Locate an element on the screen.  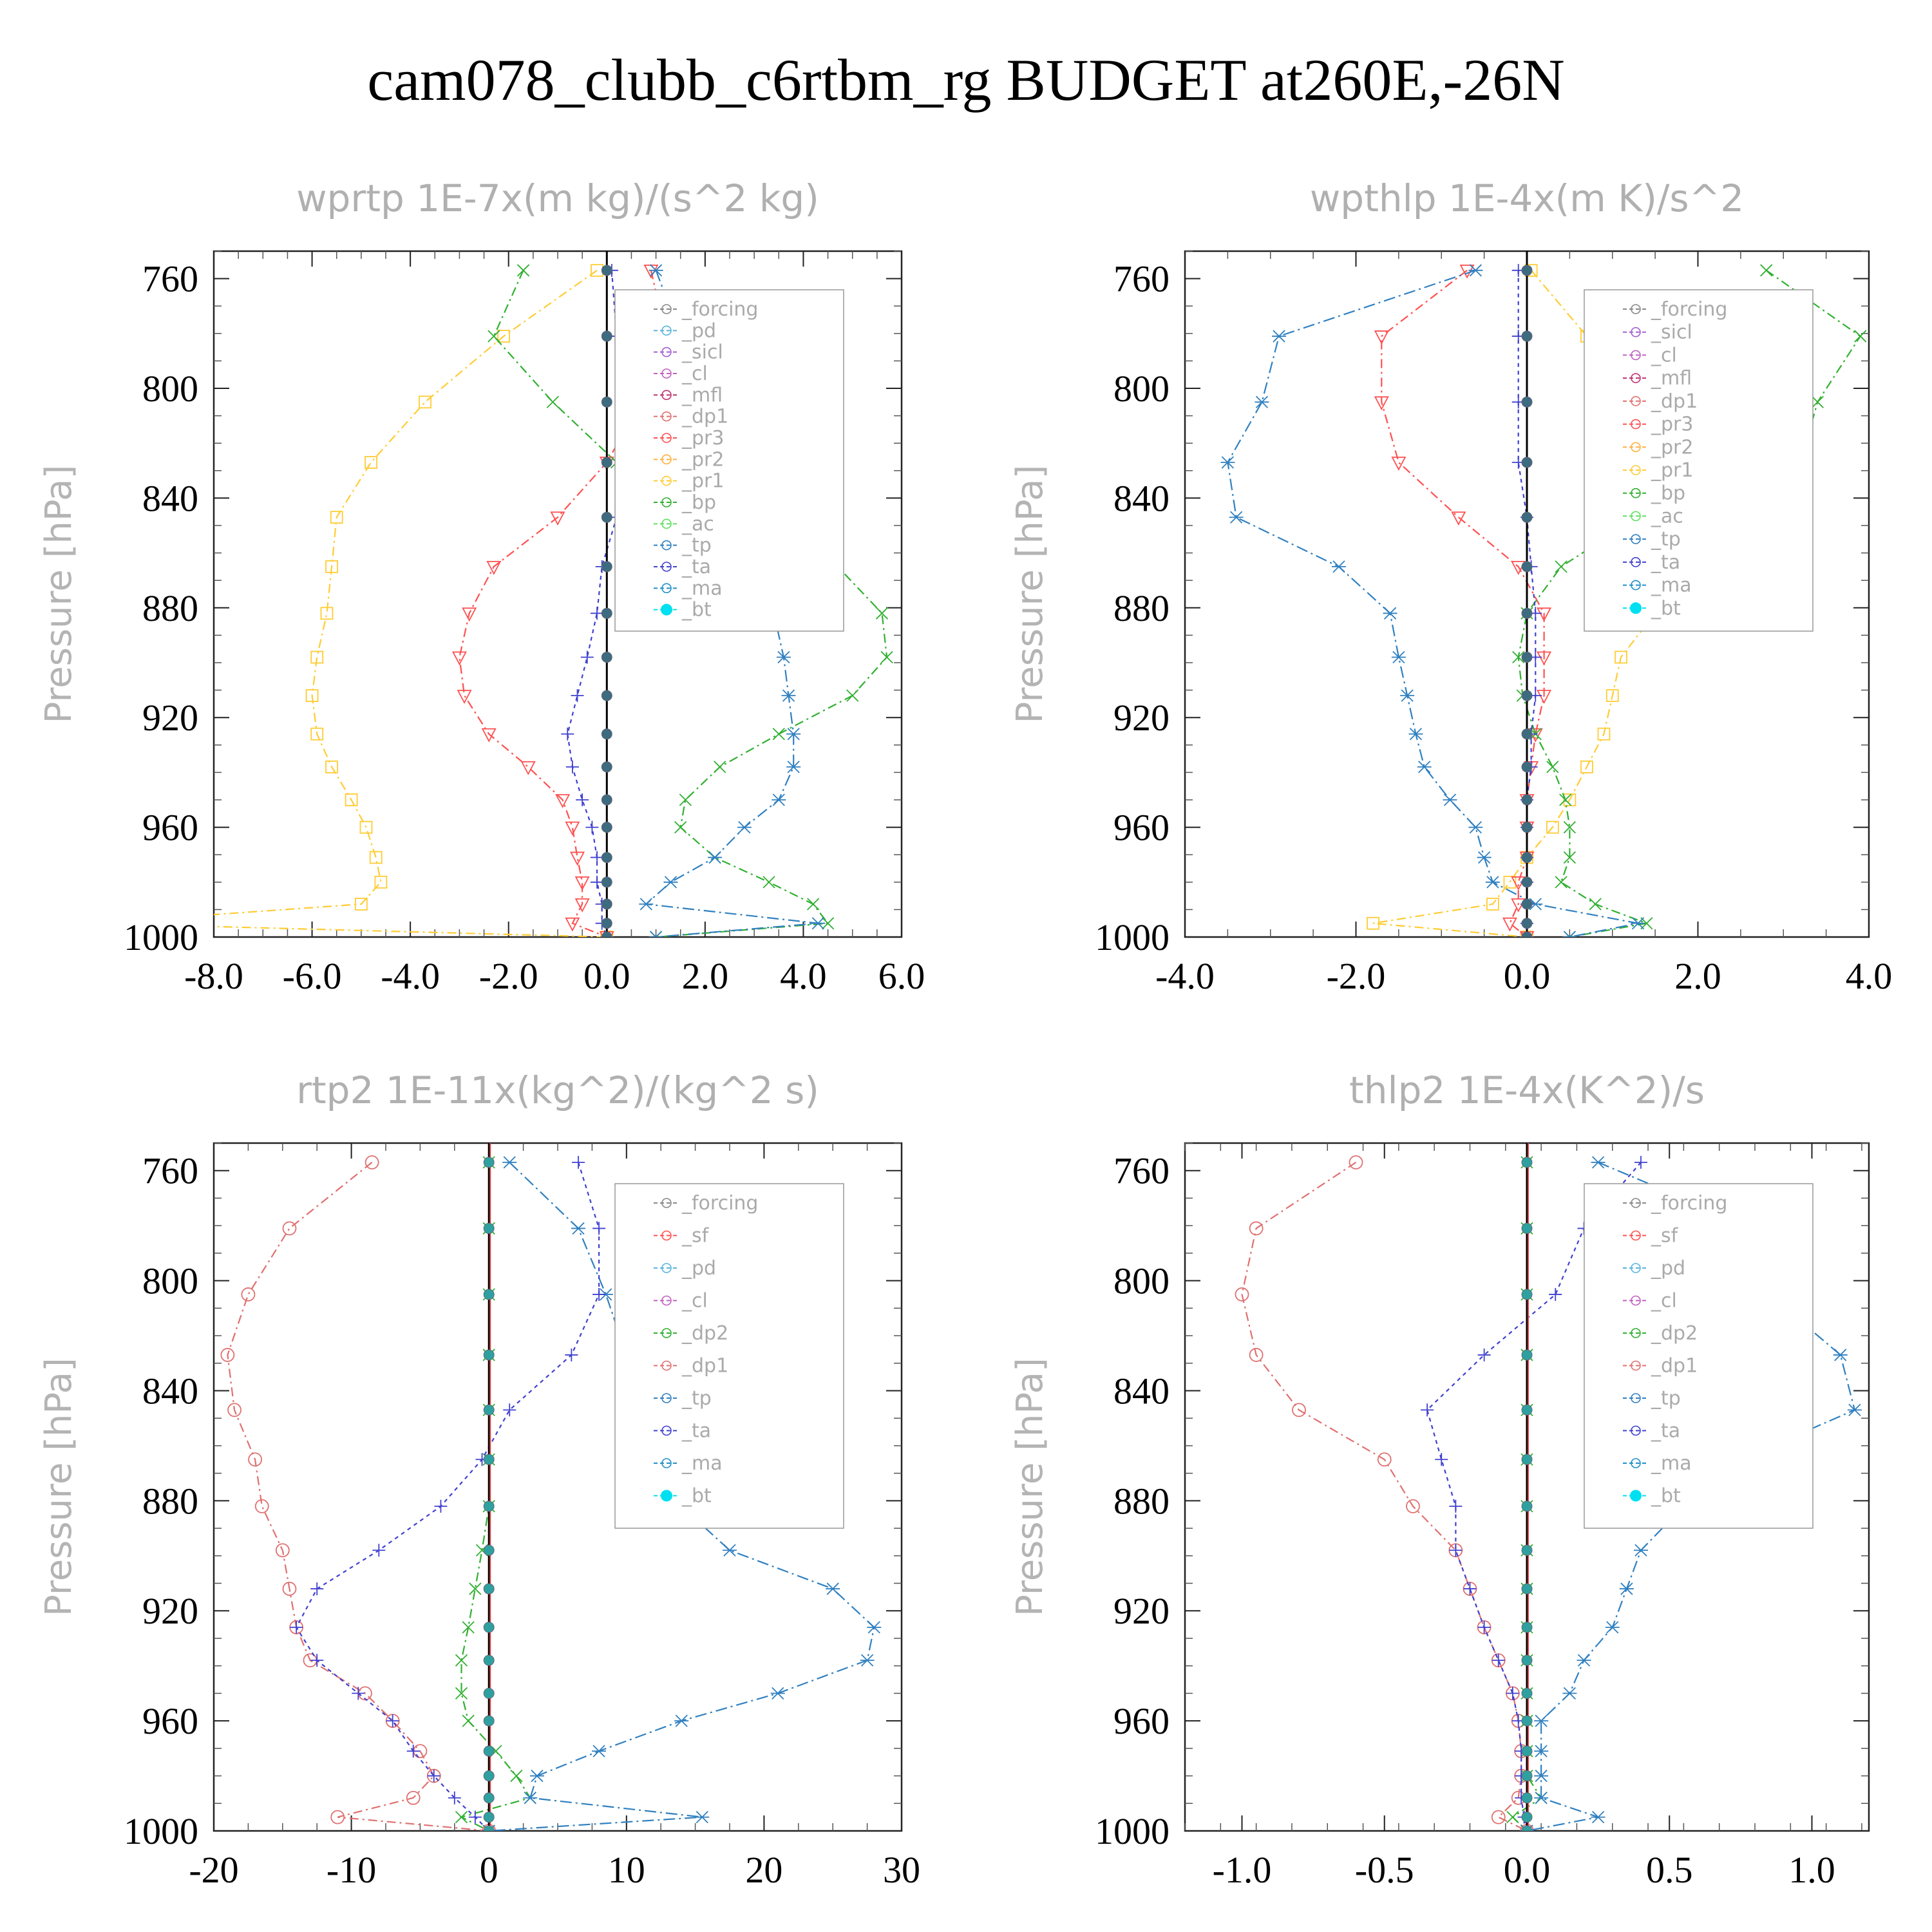
x-tick-label: 20 is located at coordinates (763, 1870).